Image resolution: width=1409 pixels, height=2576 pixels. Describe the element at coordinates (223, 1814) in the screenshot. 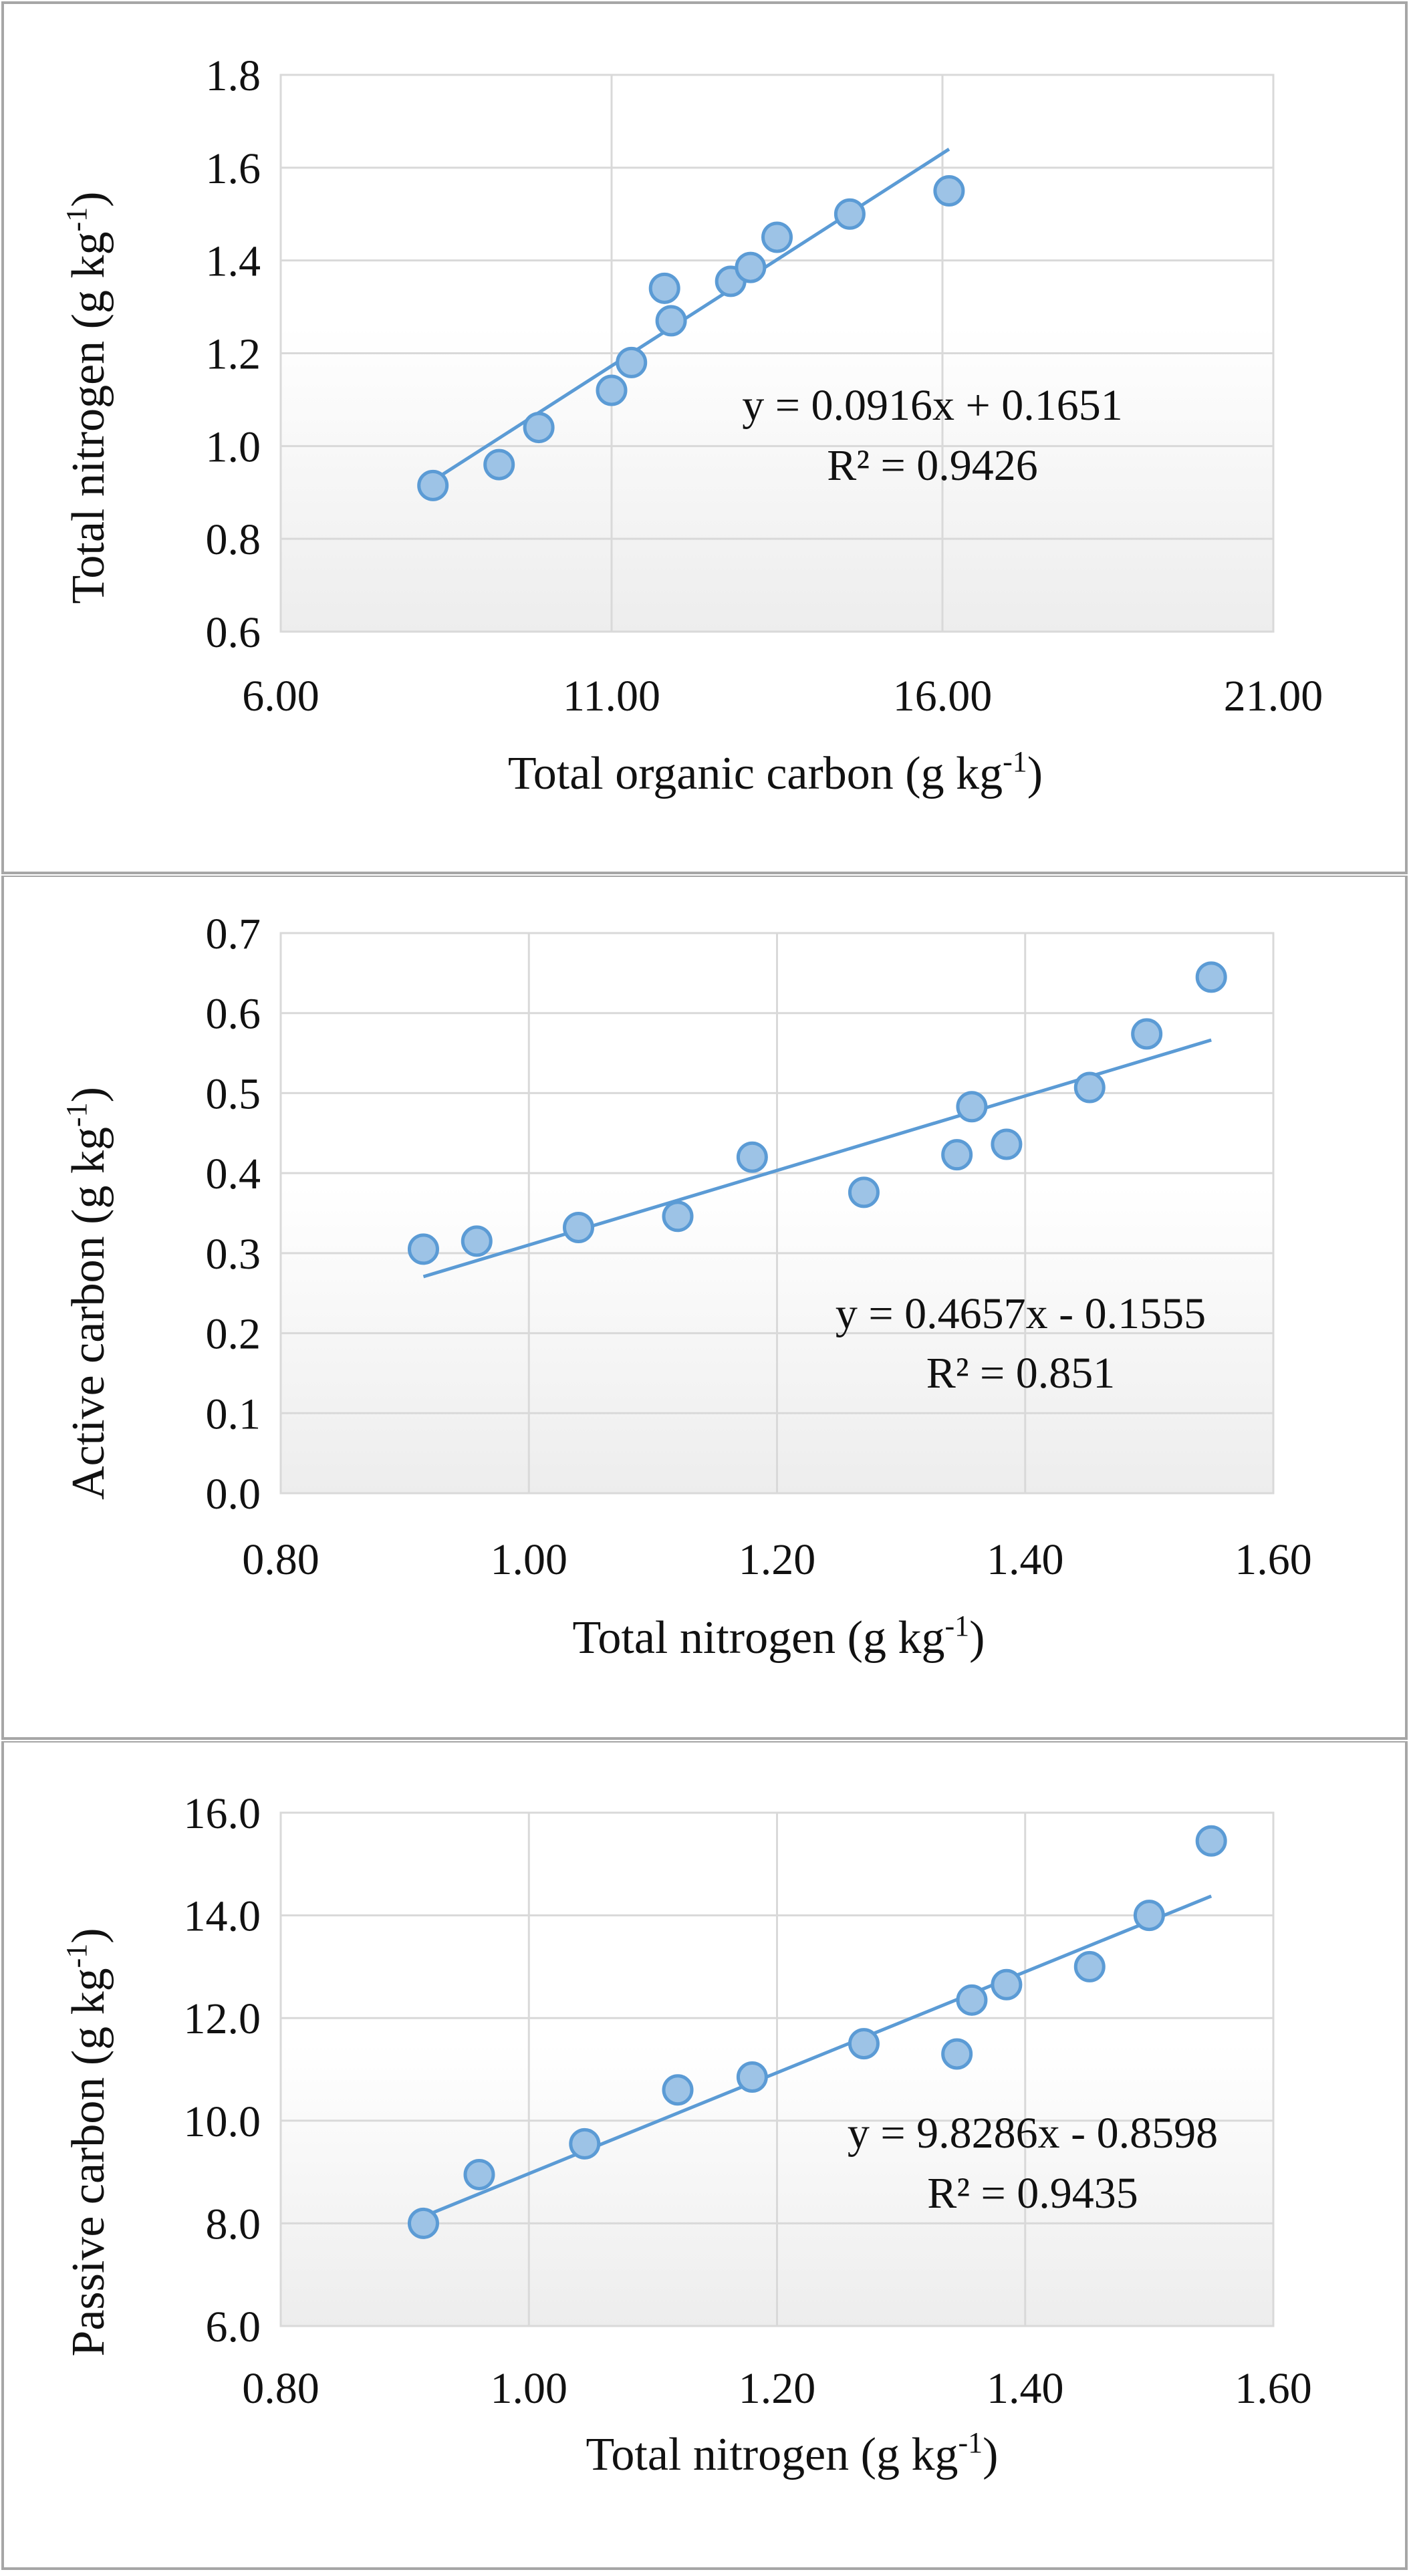

I see `y-tick-label: 16.0` at that location.